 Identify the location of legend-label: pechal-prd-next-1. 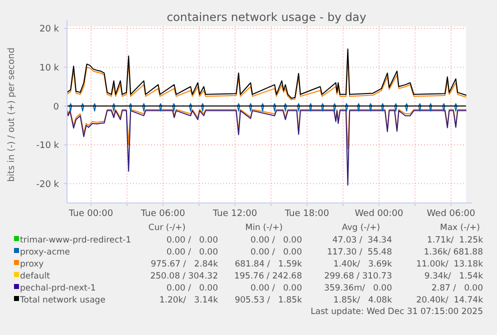
(58, 289).